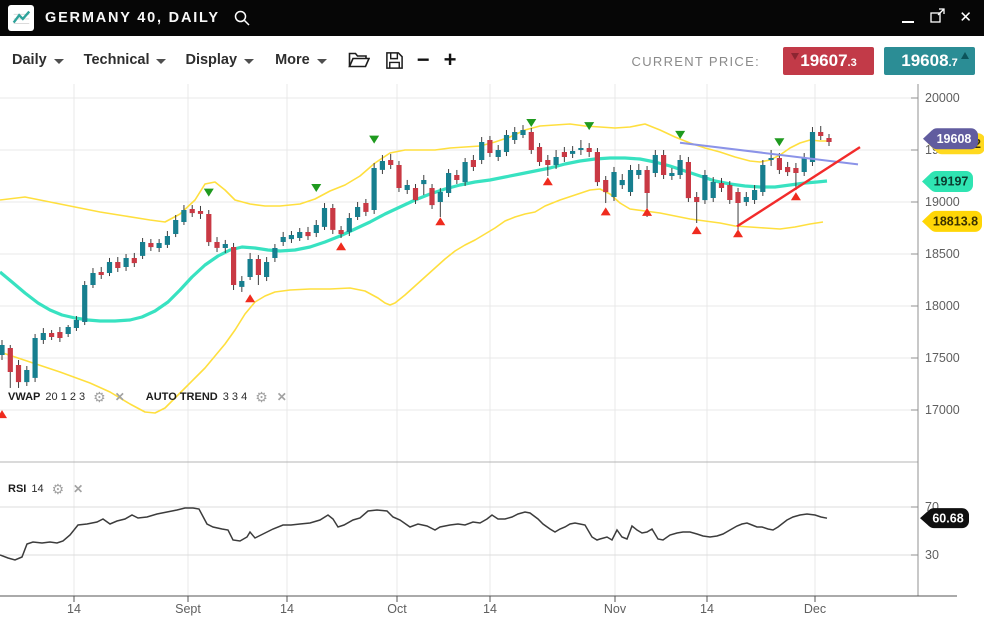  I want to click on menu-more: More, so click(301, 60).